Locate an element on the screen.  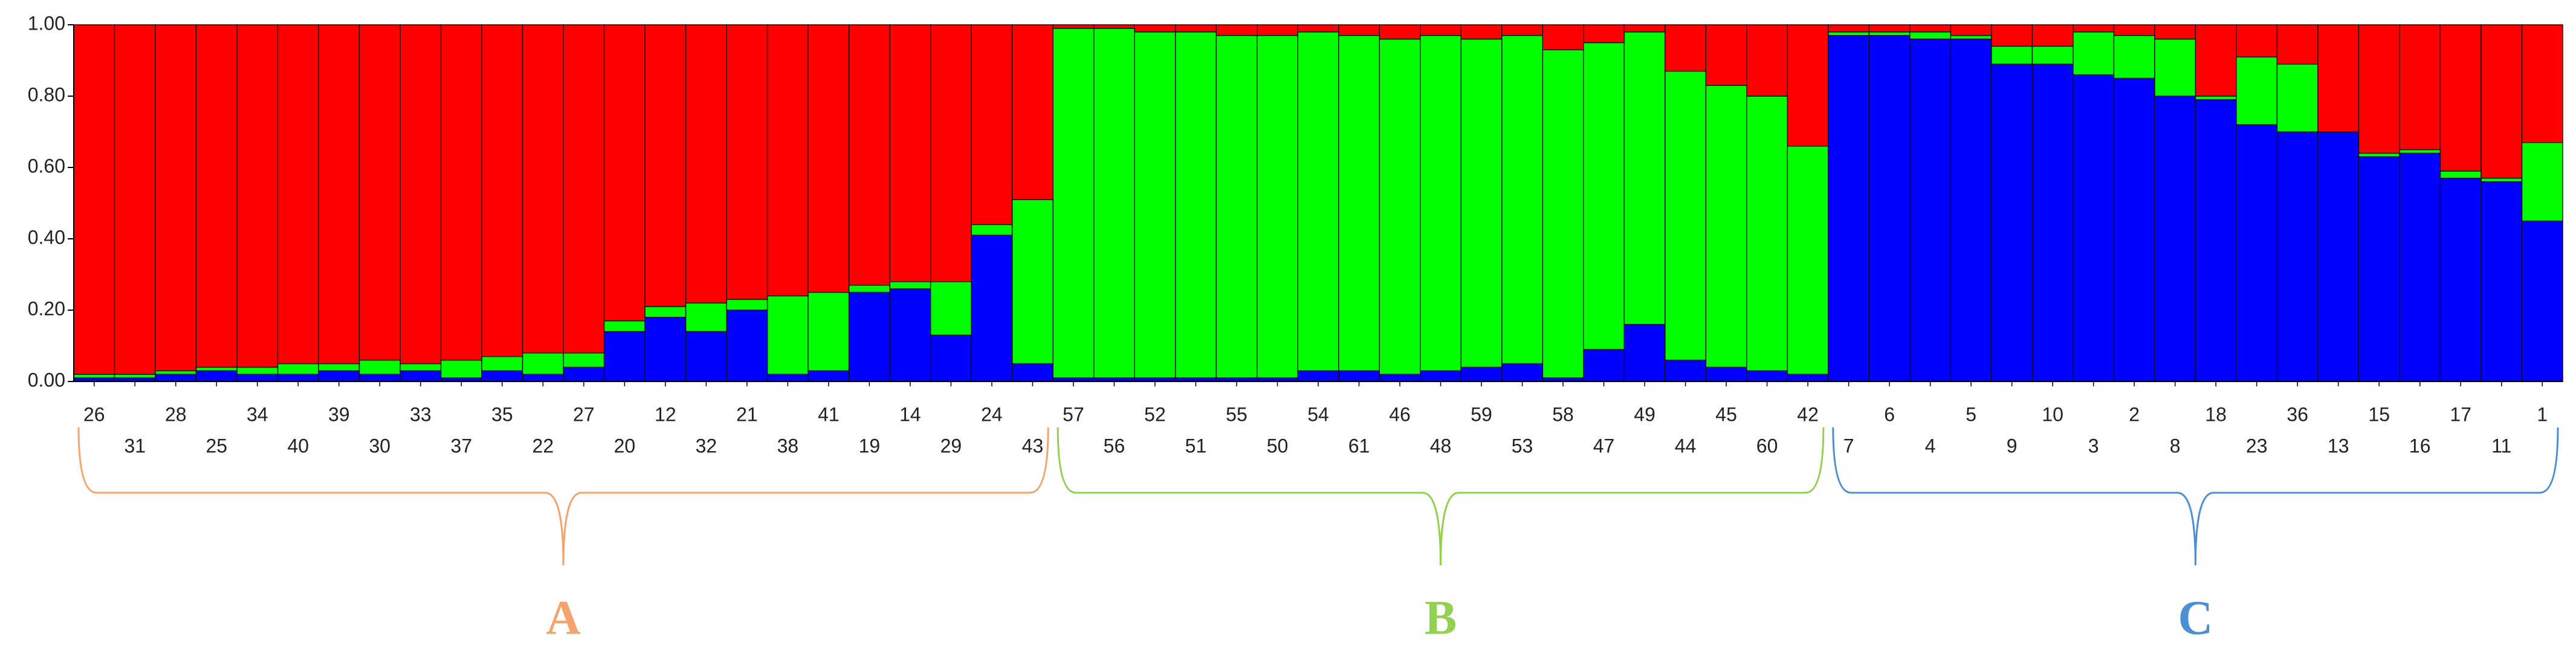
y-tick-label: 0.00 is located at coordinates (46, 380).